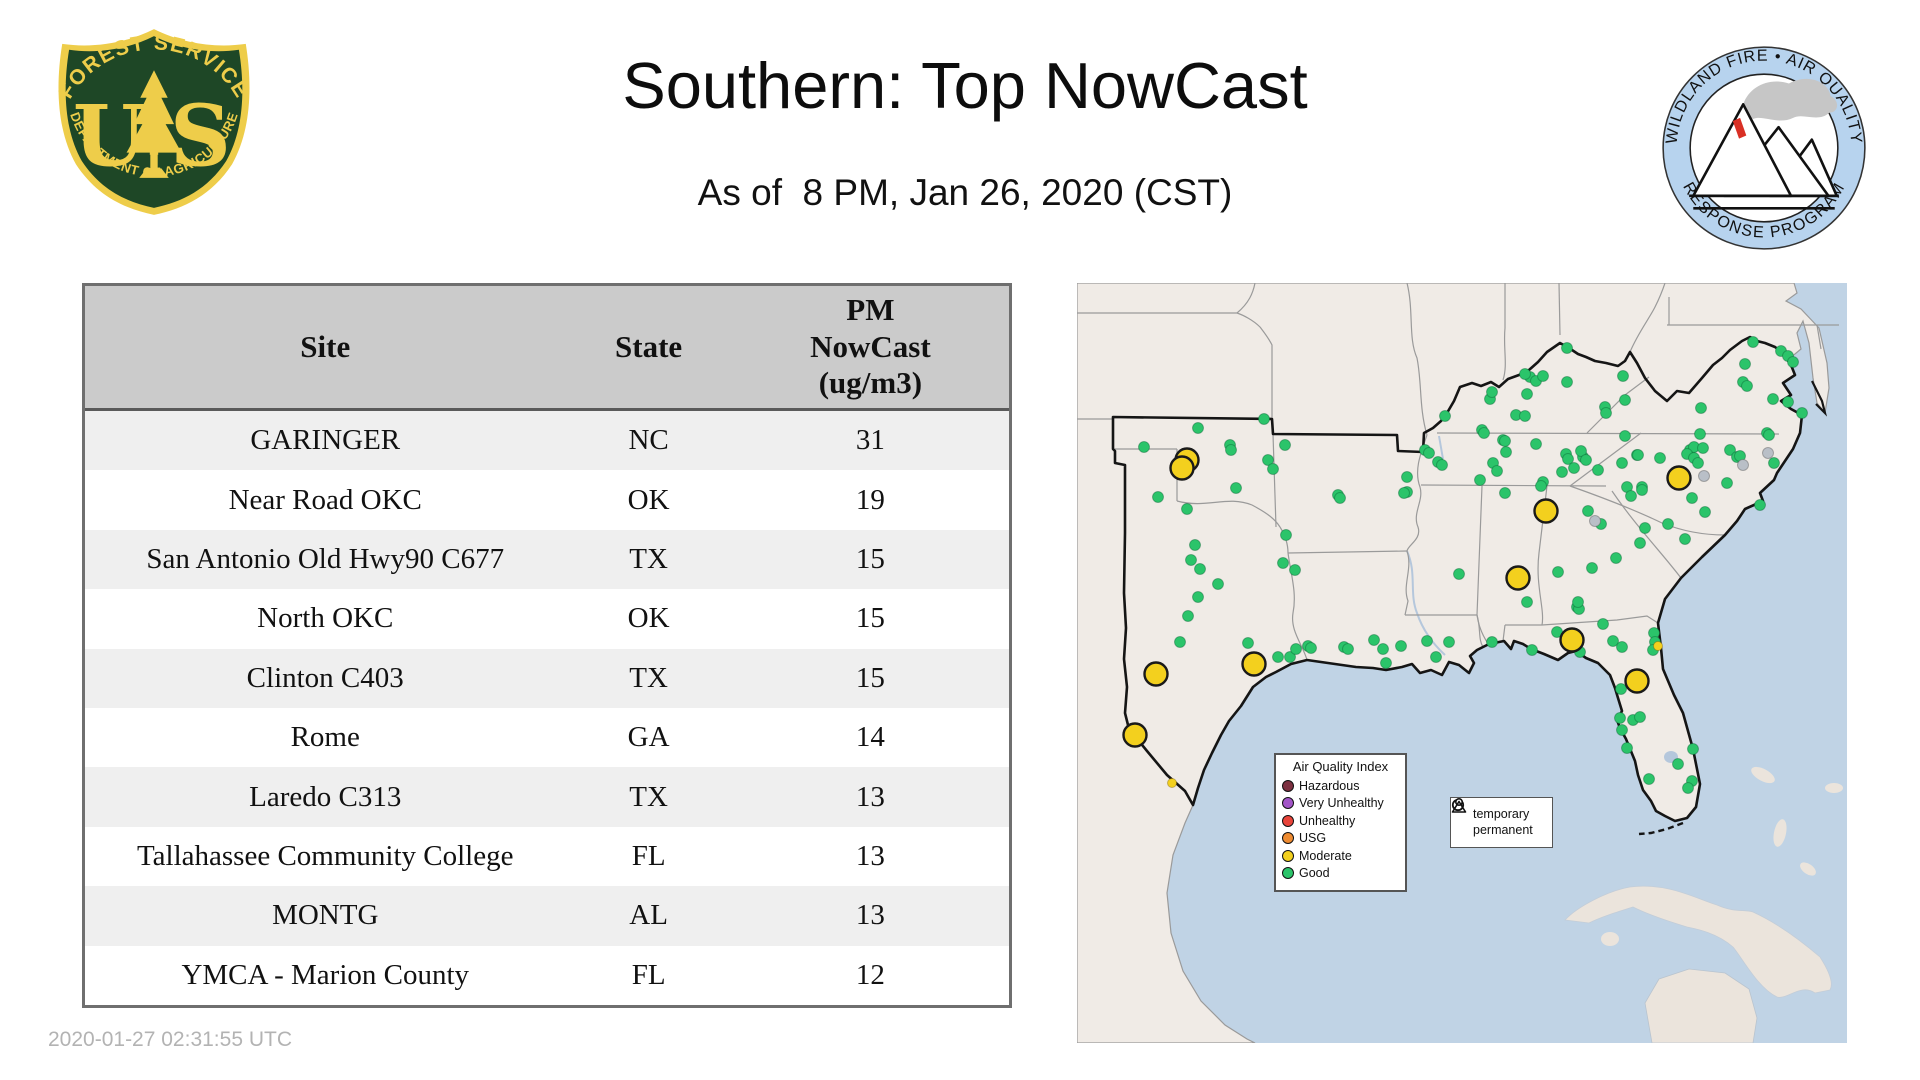 This screenshot has width=1920, height=1080. I want to click on aqi-legend-item: Hazardous, so click(1340, 786).